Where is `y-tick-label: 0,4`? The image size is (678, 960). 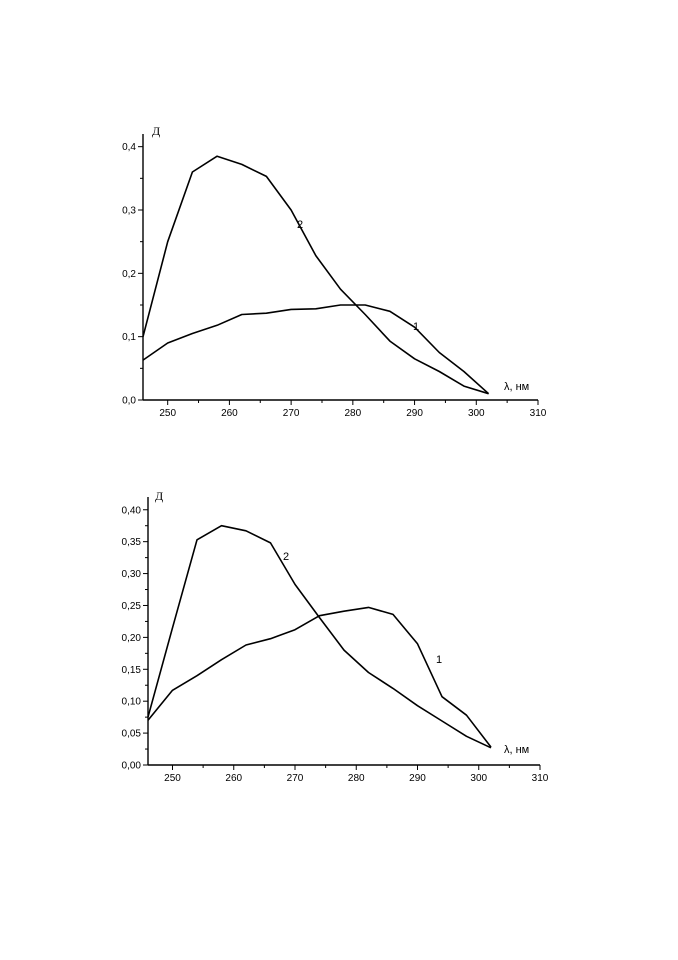
y-tick-label: 0,4 is located at coordinates (129, 147).